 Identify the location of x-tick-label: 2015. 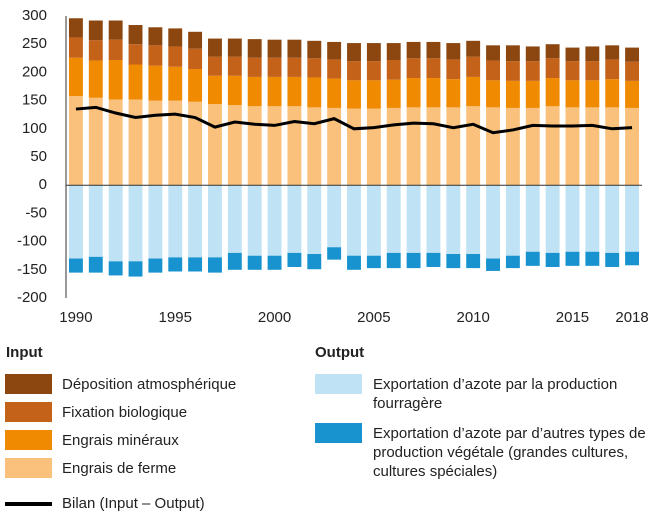
(572, 317).